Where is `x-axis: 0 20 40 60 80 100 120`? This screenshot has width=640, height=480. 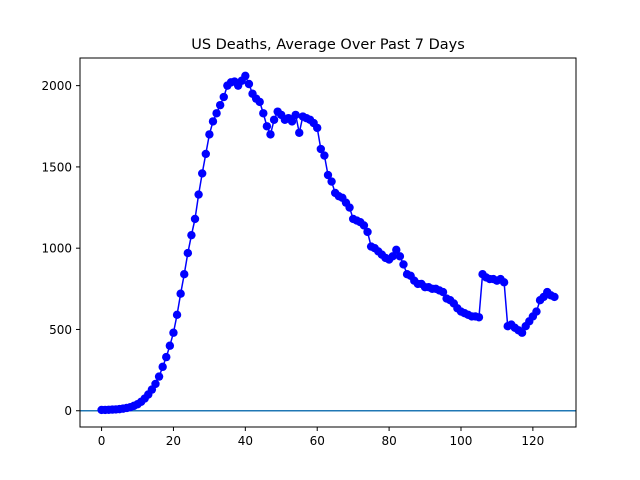 x-axis: 0 20 40 60 80 100 120 is located at coordinates (321, 437).